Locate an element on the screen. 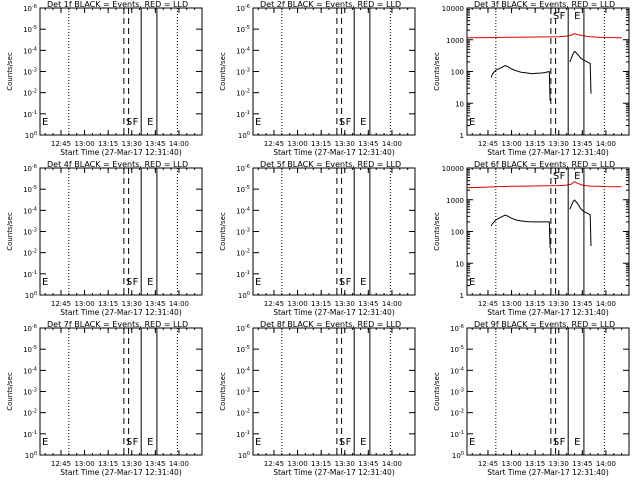 The image size is (640, 484). det-6-ytick-label: 100 is located at coordinates (457, 233).